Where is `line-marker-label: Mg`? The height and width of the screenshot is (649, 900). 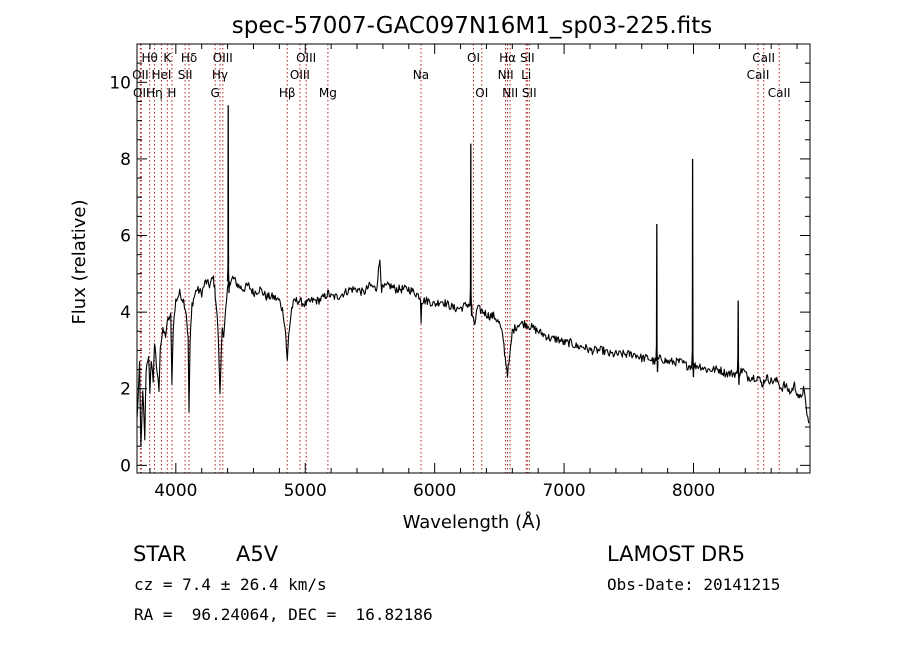
line-marker-label: Mg is located at coordinates (328, 93).